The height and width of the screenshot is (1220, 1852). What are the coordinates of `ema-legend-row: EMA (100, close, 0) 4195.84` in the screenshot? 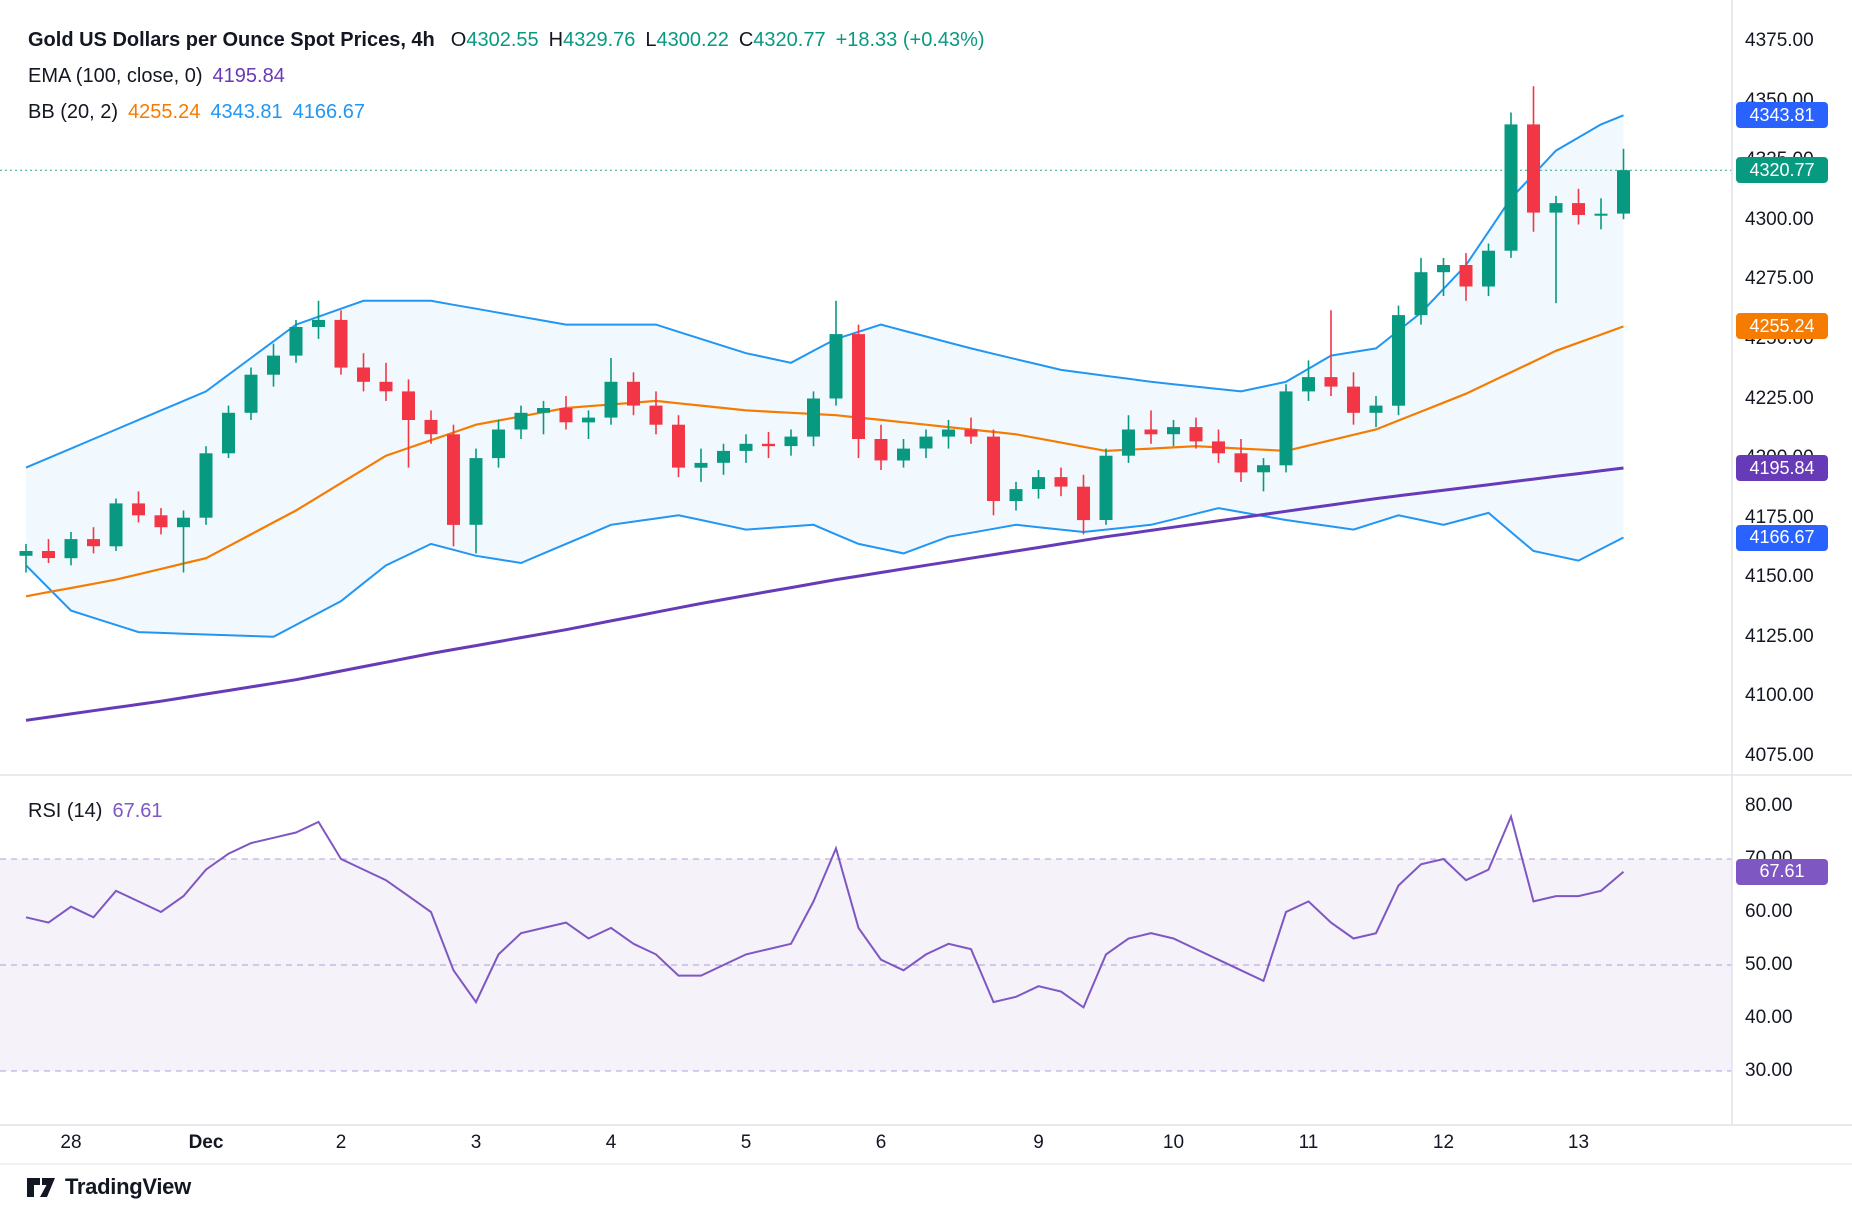 It's located at (506, 76).